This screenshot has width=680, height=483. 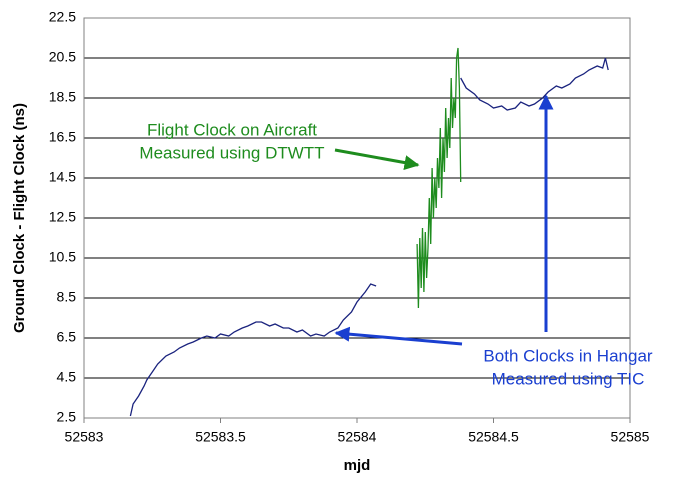 What do you see at coordinates (67, 337) in the screenshot?
I see `y-tick-label: 6.5` at bounding box center [67, 337].